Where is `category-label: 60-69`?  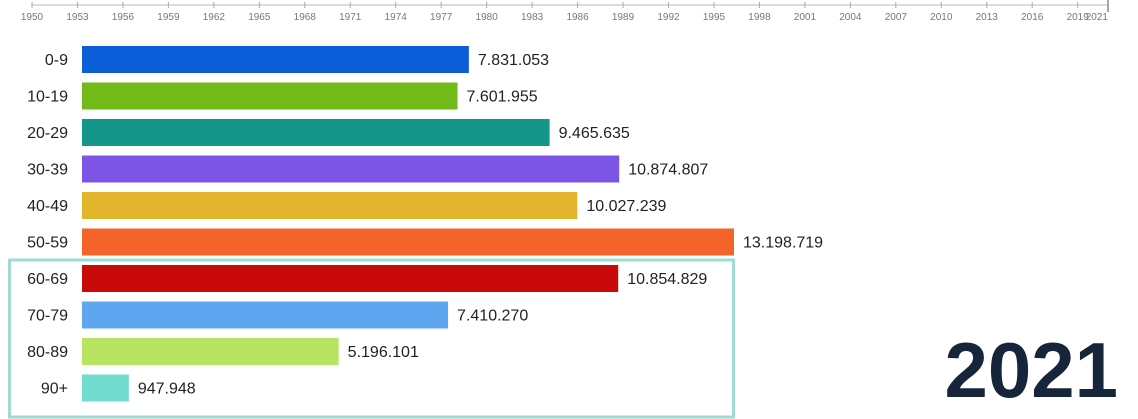 category-label: 60-69 is located at coordinates (47, 279).